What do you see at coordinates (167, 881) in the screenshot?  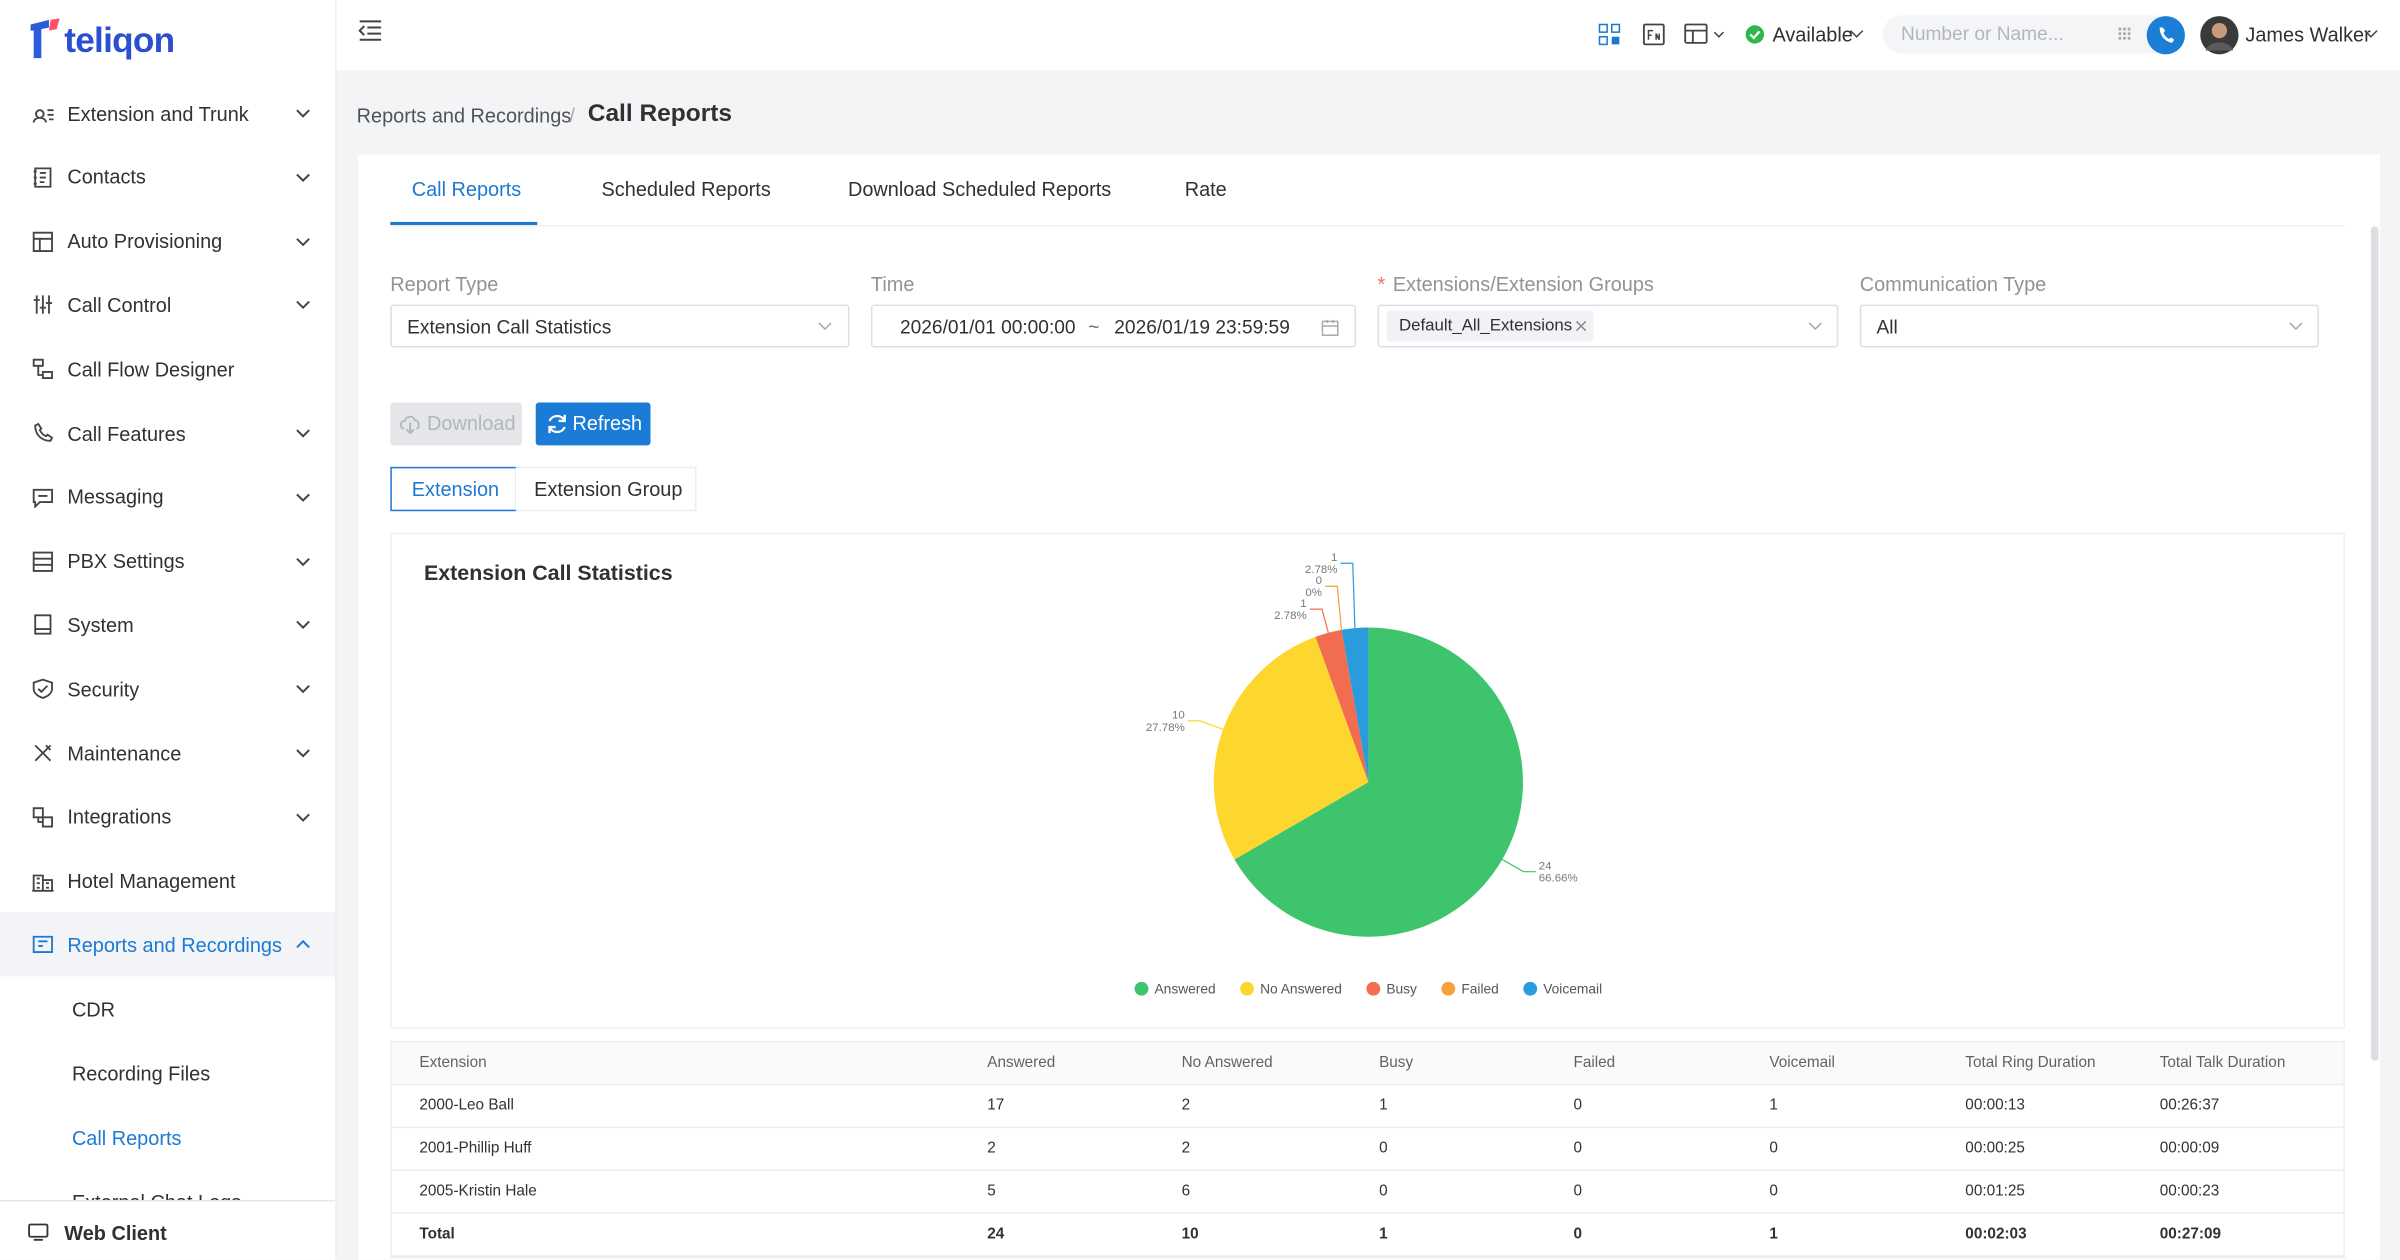 I see `menu-item: Hotel Management` at bounding box center [167, 881].